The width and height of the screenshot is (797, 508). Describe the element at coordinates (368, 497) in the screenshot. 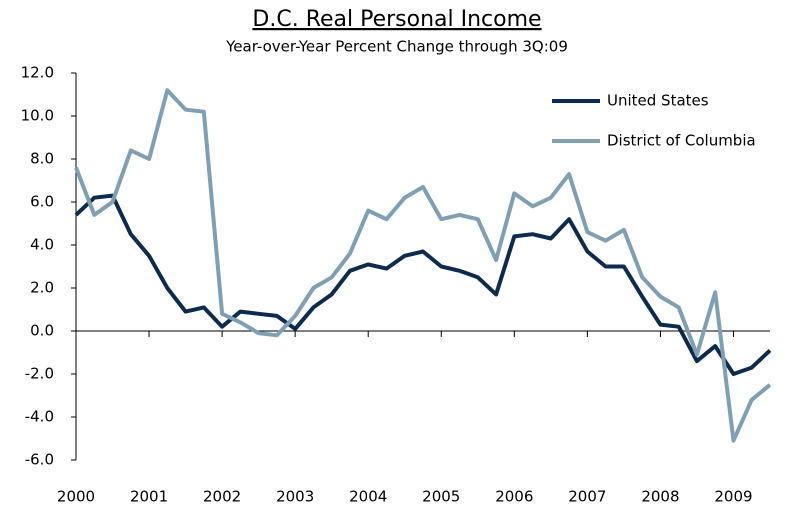

I see `x-tick-label: 2004` at that location.